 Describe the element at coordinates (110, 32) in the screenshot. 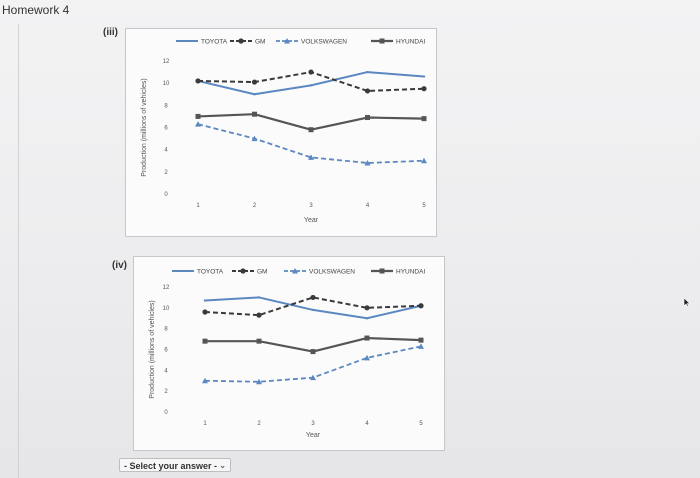

I see `option-label-iii: (iii)` at that location.